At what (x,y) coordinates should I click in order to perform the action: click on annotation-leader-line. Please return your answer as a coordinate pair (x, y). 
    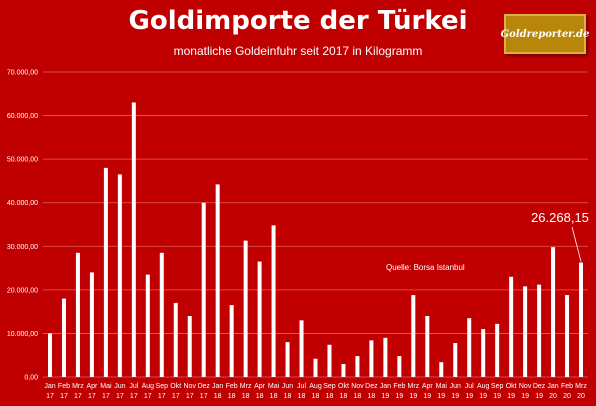
    Looking at the image, I should click on (576, 244).